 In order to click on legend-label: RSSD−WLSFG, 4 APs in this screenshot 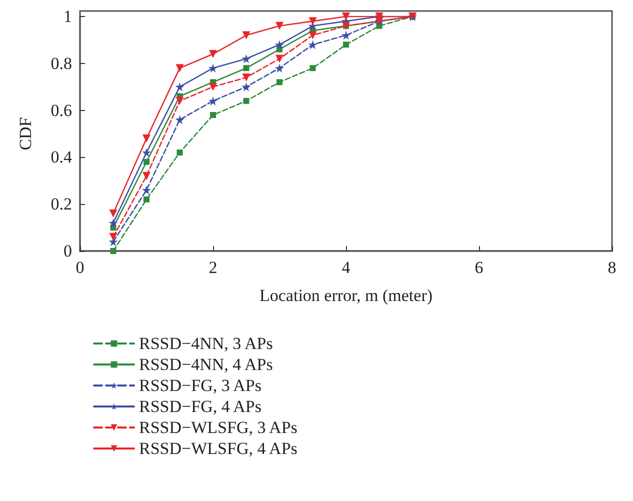, I will do `click(218, 448)`.